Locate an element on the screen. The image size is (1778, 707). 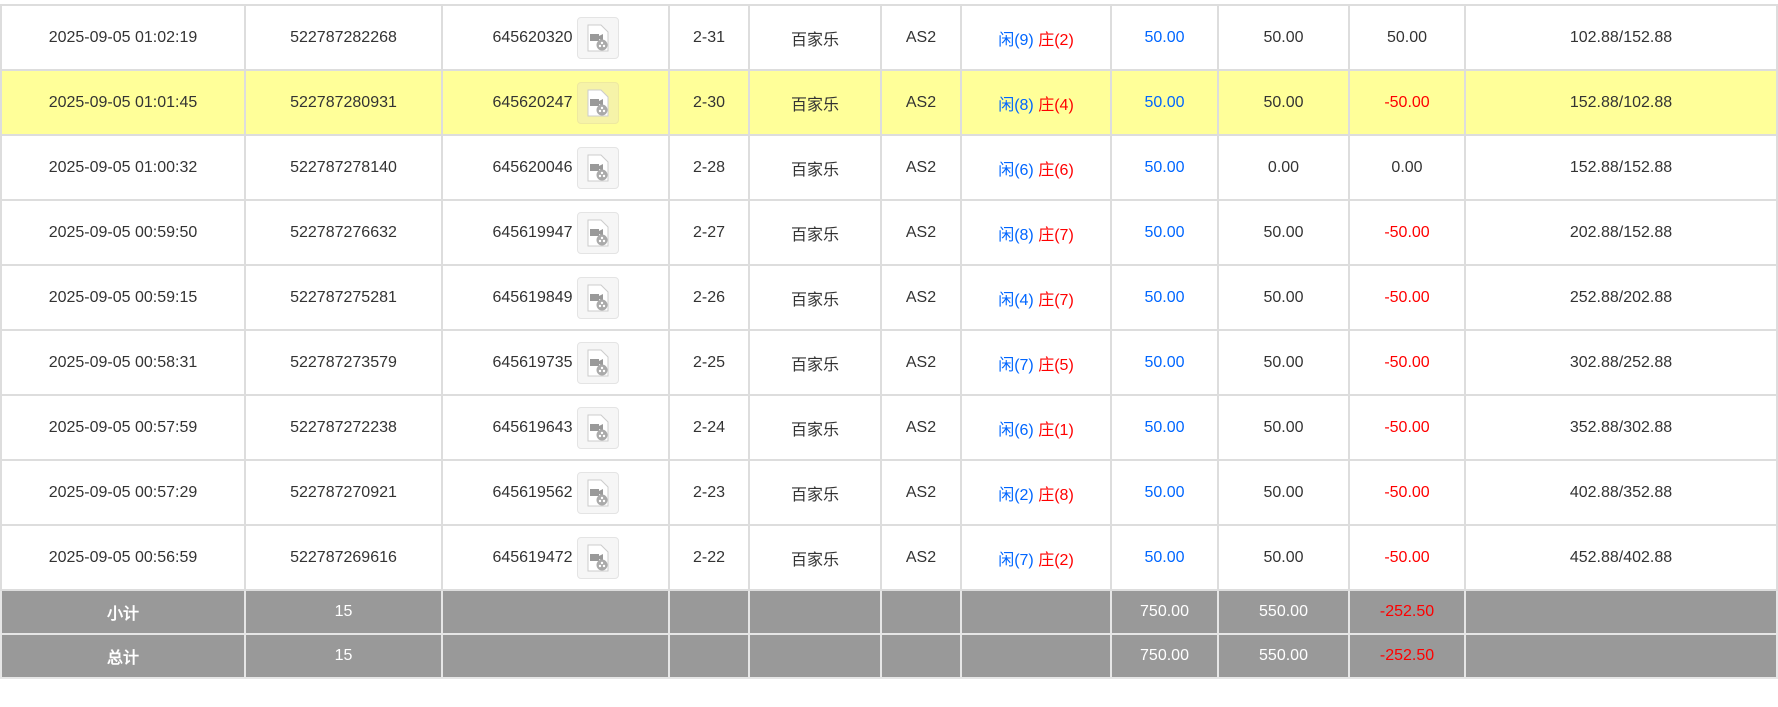
bet-time-text: 2025-09-05 00:59:15 is located at coordinates (123, 297).